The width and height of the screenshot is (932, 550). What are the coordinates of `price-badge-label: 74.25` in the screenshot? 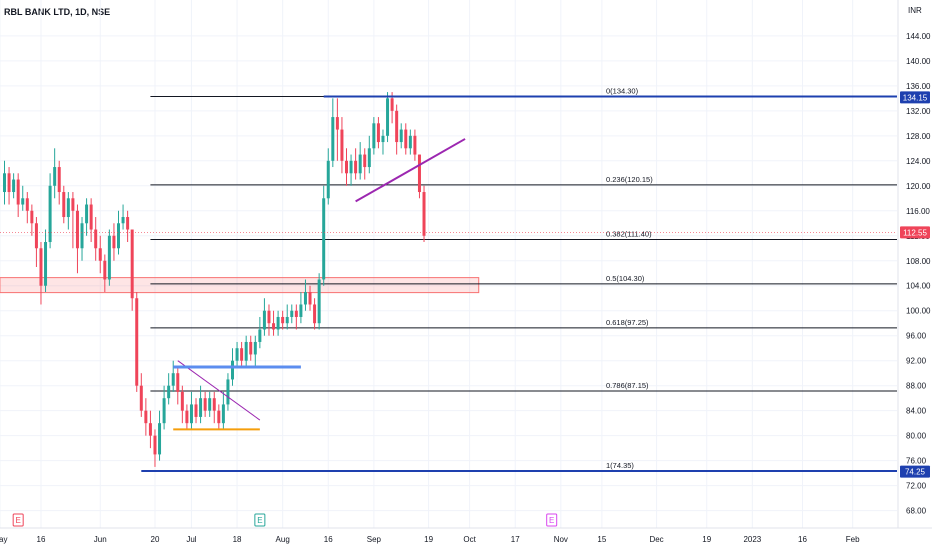 It's located at (915, 472).